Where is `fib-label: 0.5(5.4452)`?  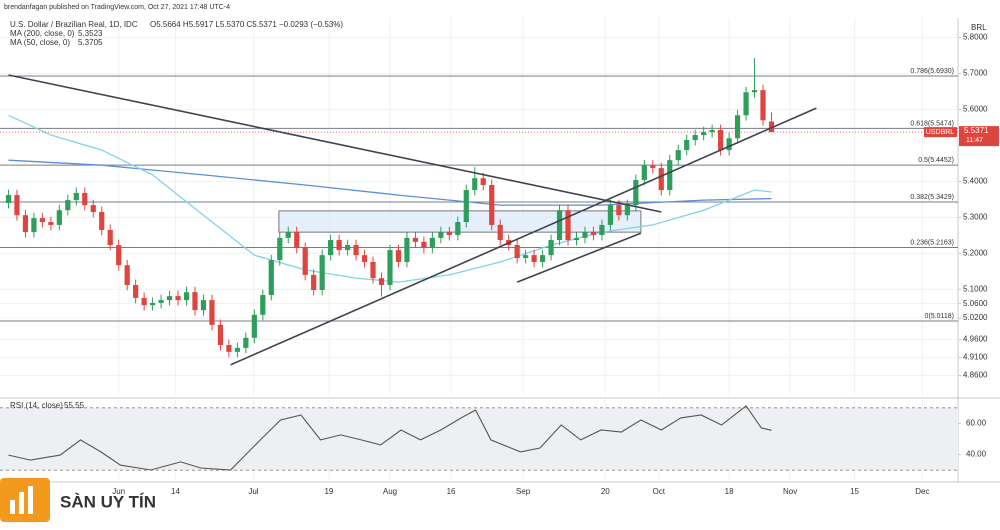 fib-label: 0.5(5.4452) is located at coordinates (936, 160).